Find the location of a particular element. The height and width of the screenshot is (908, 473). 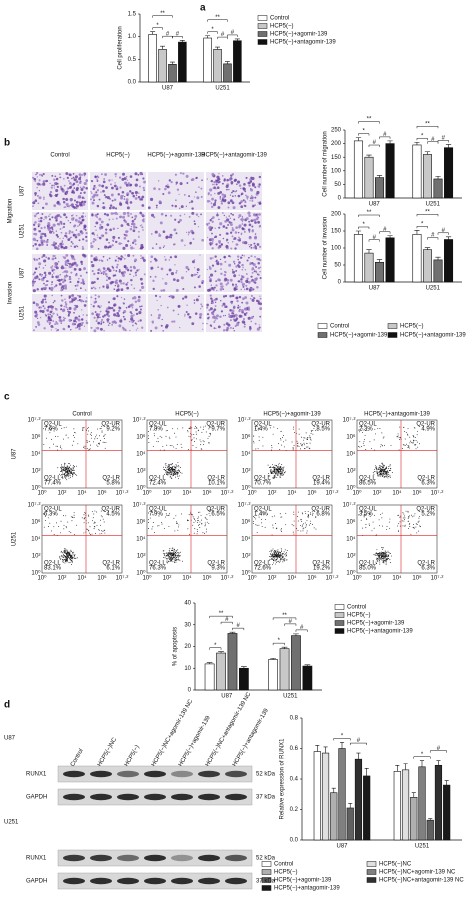

quadrant-name: Q2-LR is located at coordinates (321, 479).